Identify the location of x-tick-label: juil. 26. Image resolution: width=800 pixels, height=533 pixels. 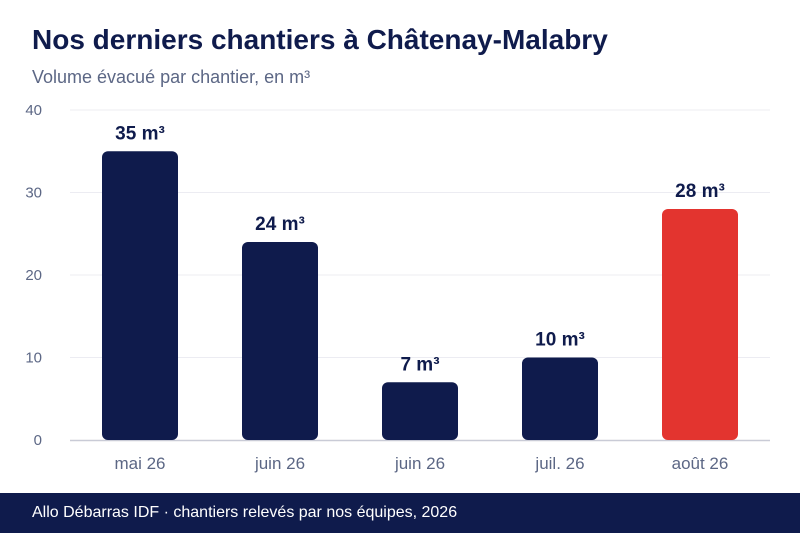
(559, 463).